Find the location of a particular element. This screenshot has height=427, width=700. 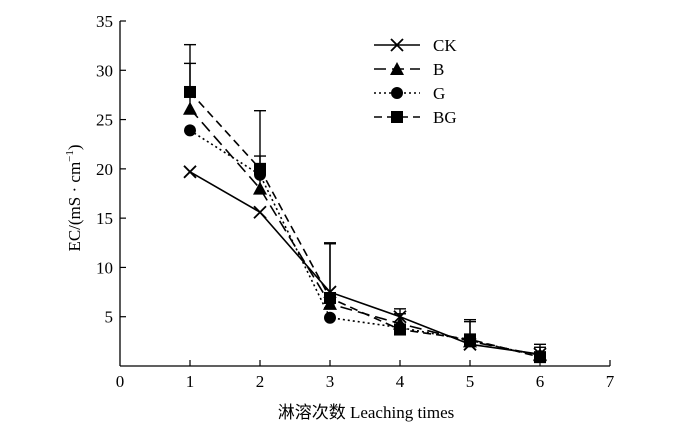

y-tick-label: 20 is located at coordinates (104, 169).